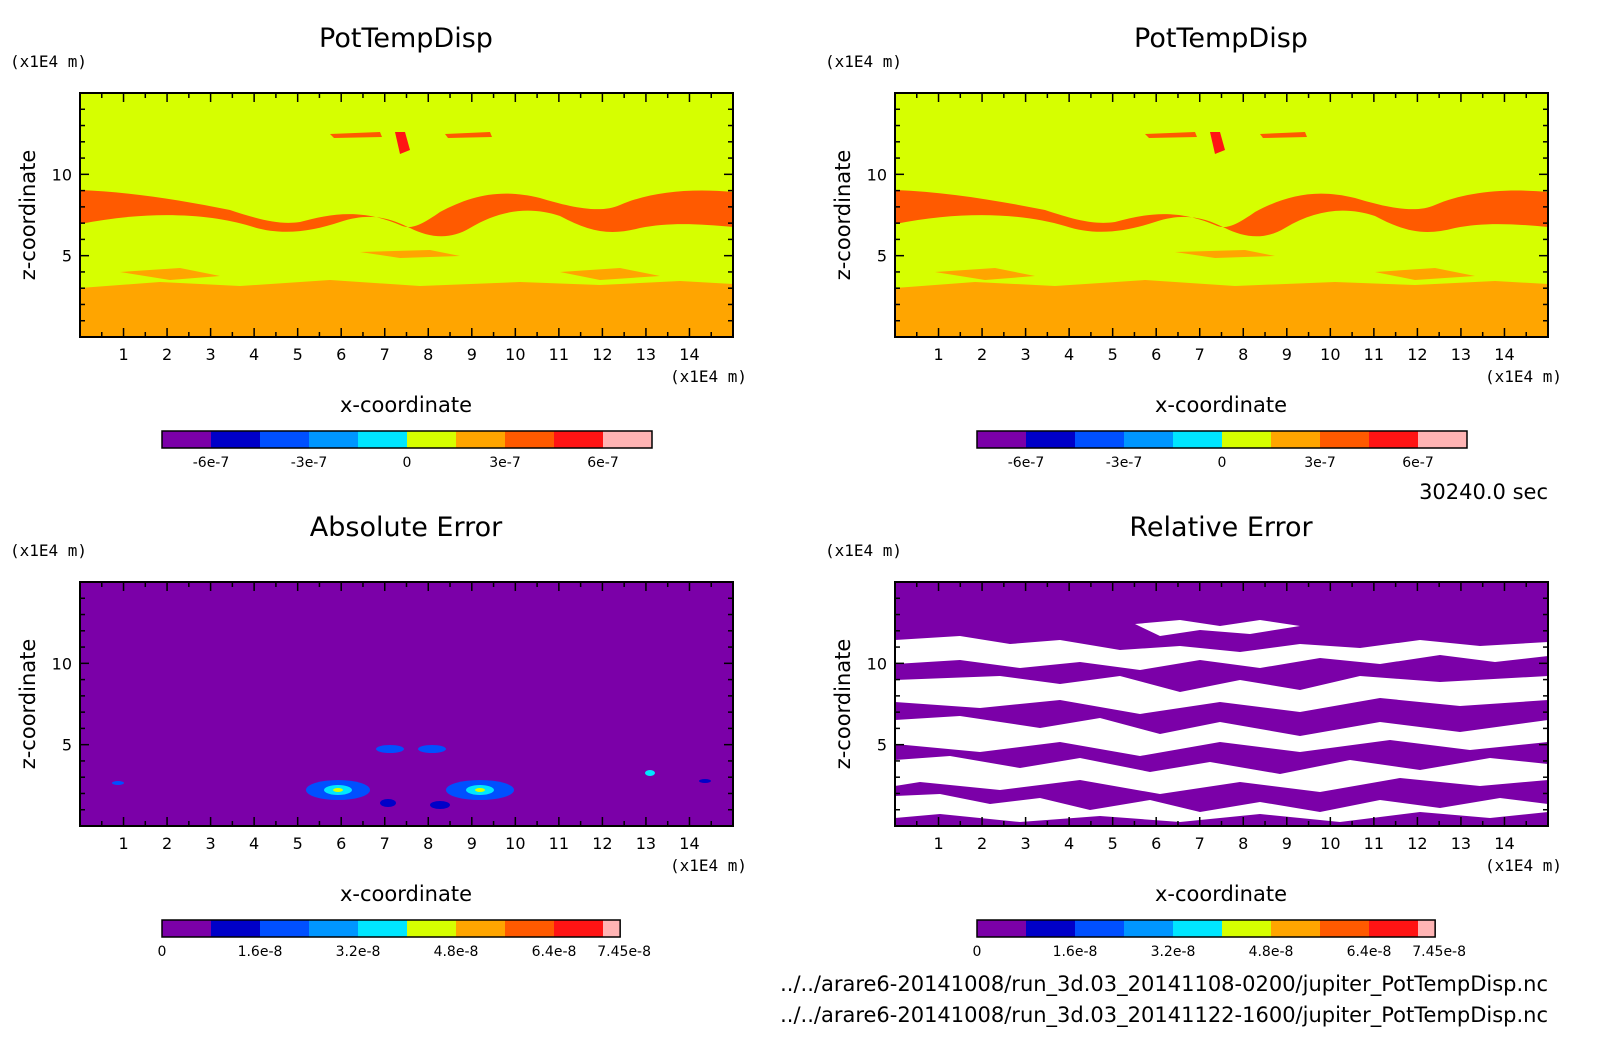 This screenshot has width=1604, height=1054. What do you see at coordinates (504, 463) in the screenshot?
I see `colorbar-tick-label: 3e-7` at bounding box center [504, 463].